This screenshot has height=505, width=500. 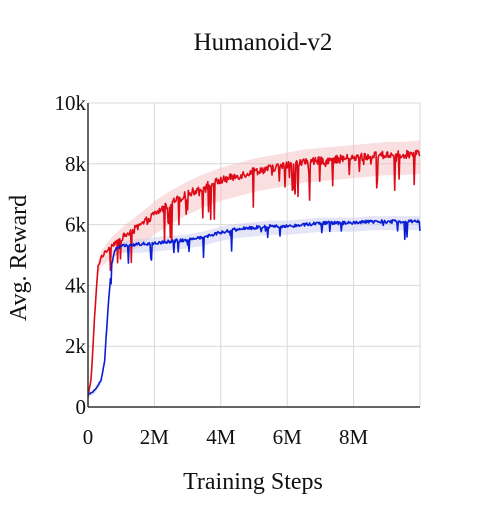 I want to click on y-tick-label: 2k, so click(x=76, y=346).